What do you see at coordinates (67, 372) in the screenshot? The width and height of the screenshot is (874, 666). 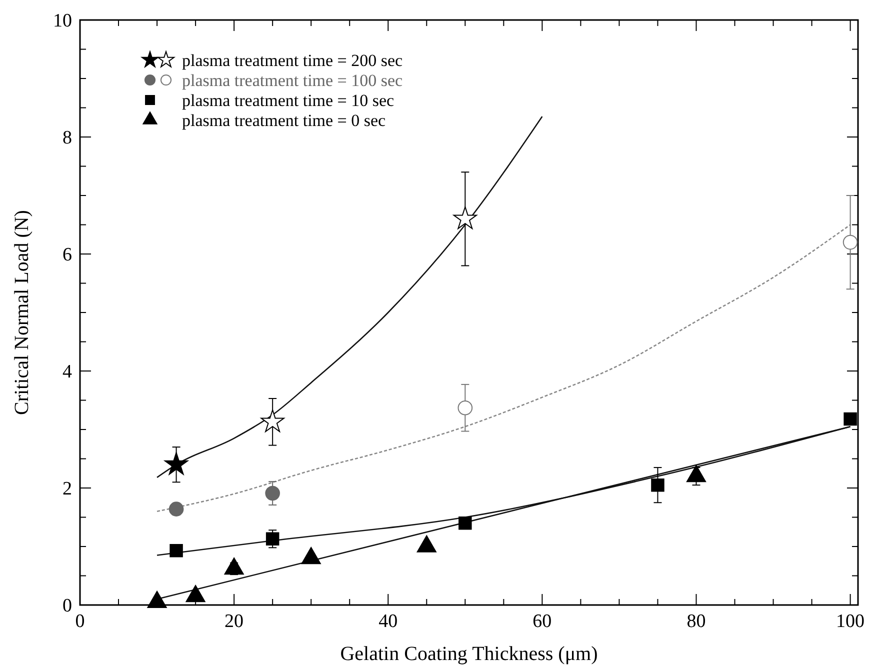 I see `y-tick-label: 4` at bounding box center [67, 372].